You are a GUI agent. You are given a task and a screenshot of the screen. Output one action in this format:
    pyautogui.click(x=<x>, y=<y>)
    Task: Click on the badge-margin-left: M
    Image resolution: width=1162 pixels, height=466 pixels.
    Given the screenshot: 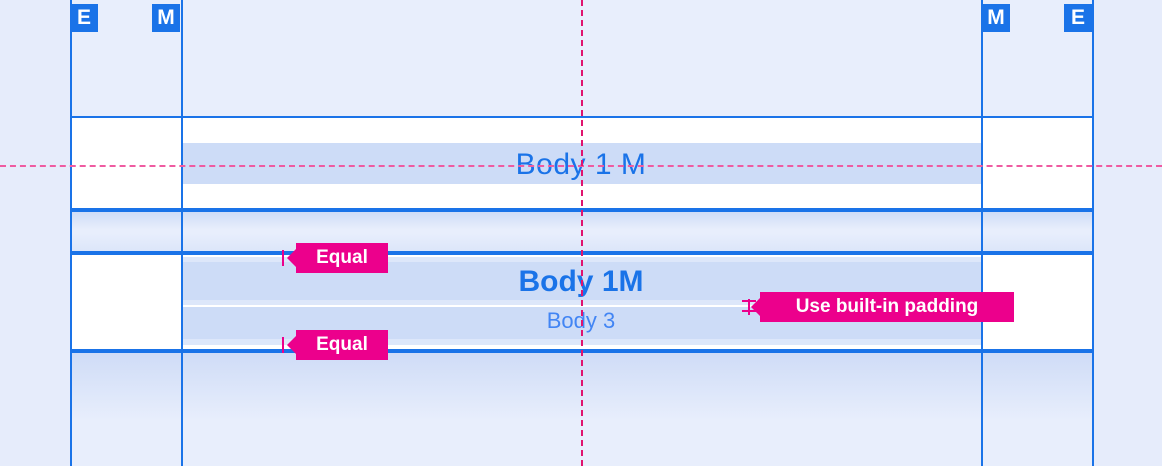 What is the action you would take?
    pyautogui.click(x=166, y=18)
    